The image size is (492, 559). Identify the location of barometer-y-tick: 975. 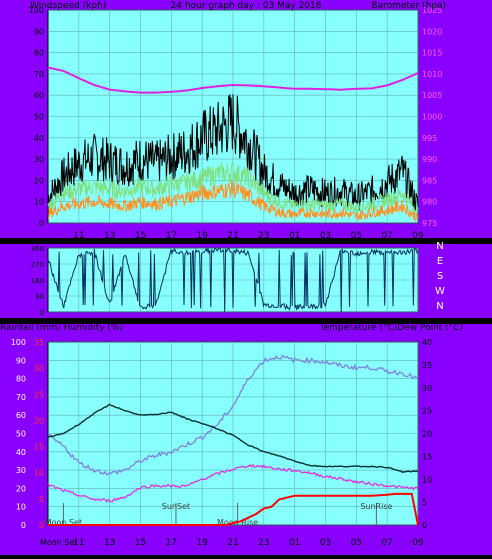
(429, 223).